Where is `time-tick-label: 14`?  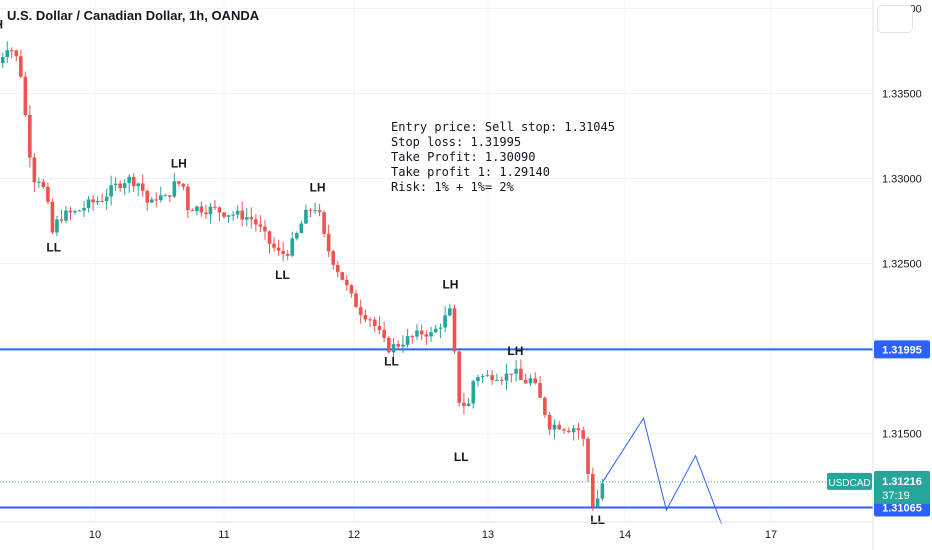 time-tick-label: 14 is located at coordinates (625, 535).